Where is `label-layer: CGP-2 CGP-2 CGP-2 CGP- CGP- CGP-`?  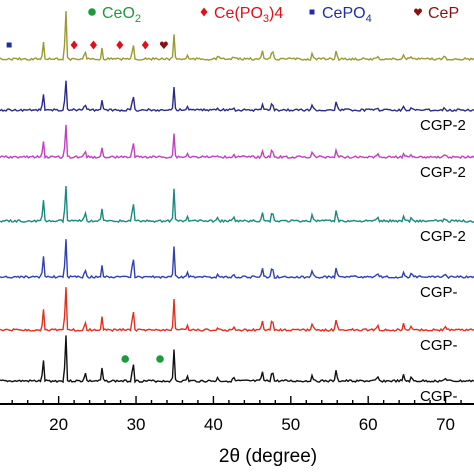
label-layer: CGP-2 CGP-2 CGP-2 CGP- CGP- CGP- is located at coordinates (446, 259).